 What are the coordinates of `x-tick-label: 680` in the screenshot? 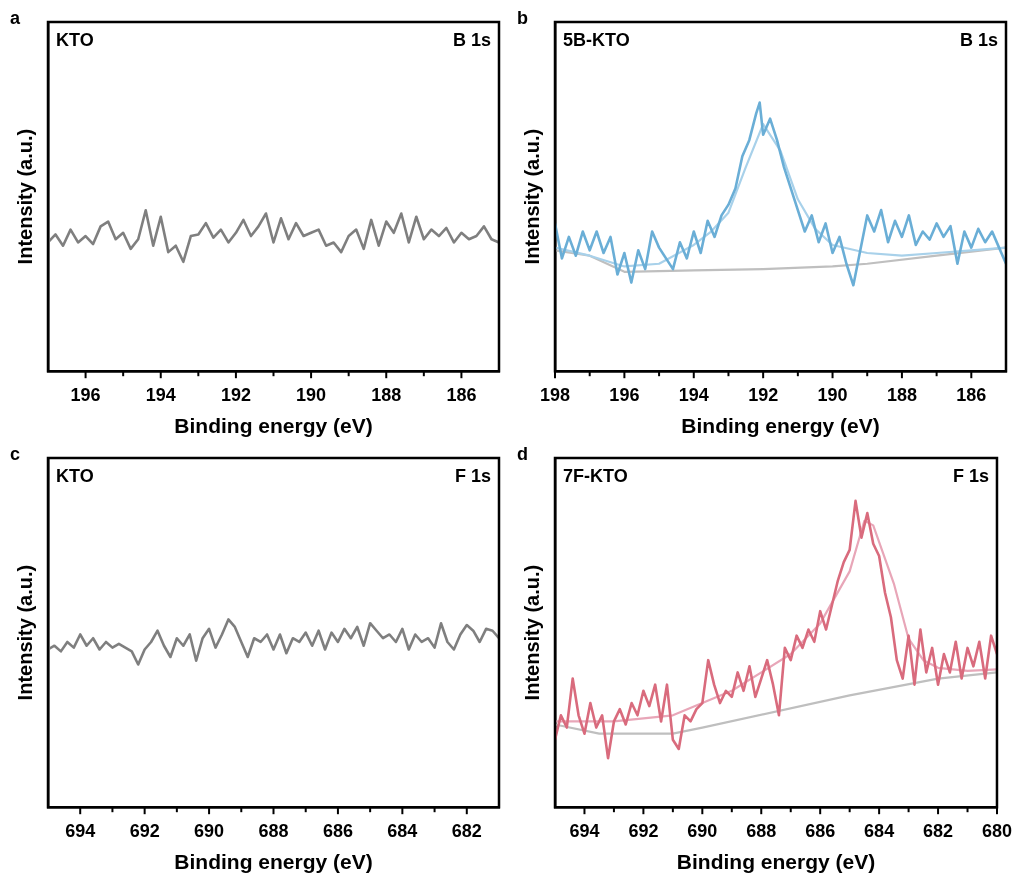 It's located at (997, 830).